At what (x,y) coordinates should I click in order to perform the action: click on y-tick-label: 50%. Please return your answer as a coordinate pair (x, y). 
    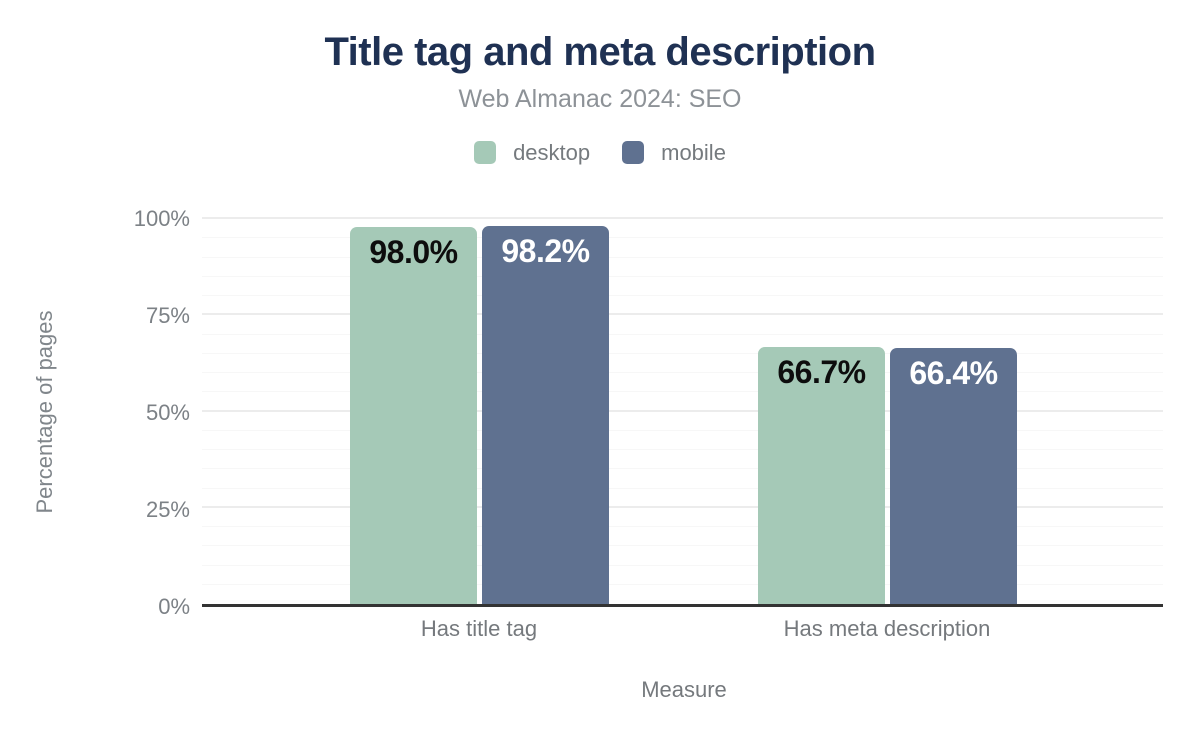
    Looking at the image, I should click on (167, 412).